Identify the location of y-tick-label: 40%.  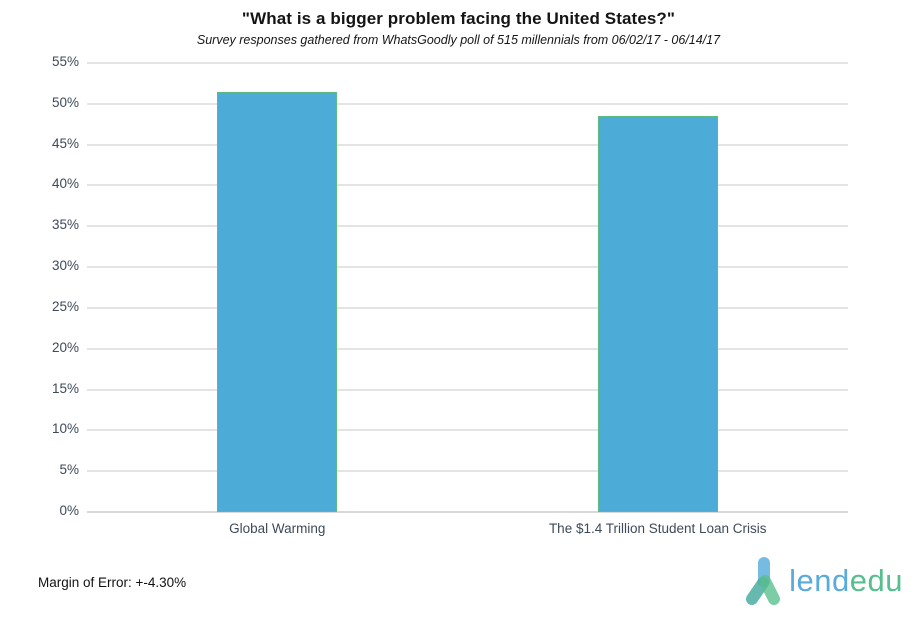
(65, 184).